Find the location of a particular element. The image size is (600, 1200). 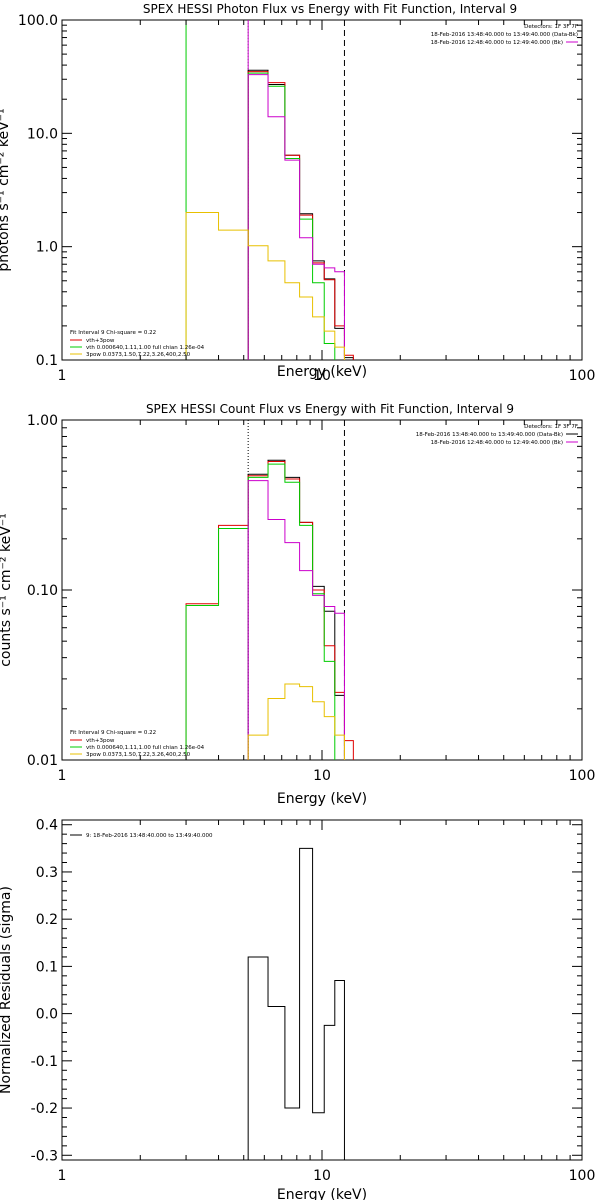

photon-flux-fit-label: Fit Interval 9 Chi-square = 0.22 is located at coordinates (113, 333).